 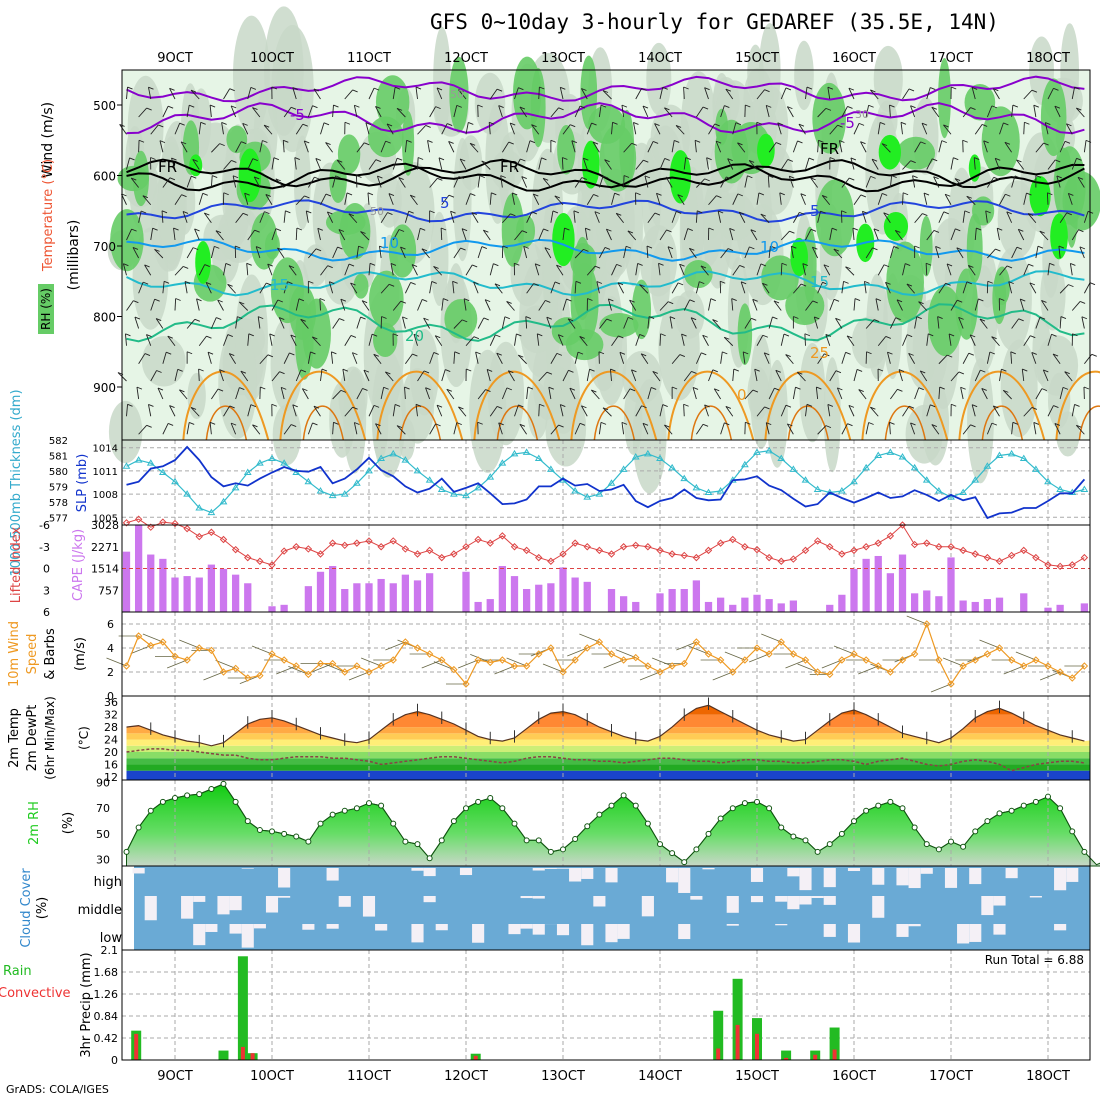 I want to click on slp-tick-label: 1005, so click(x=105, y=518).